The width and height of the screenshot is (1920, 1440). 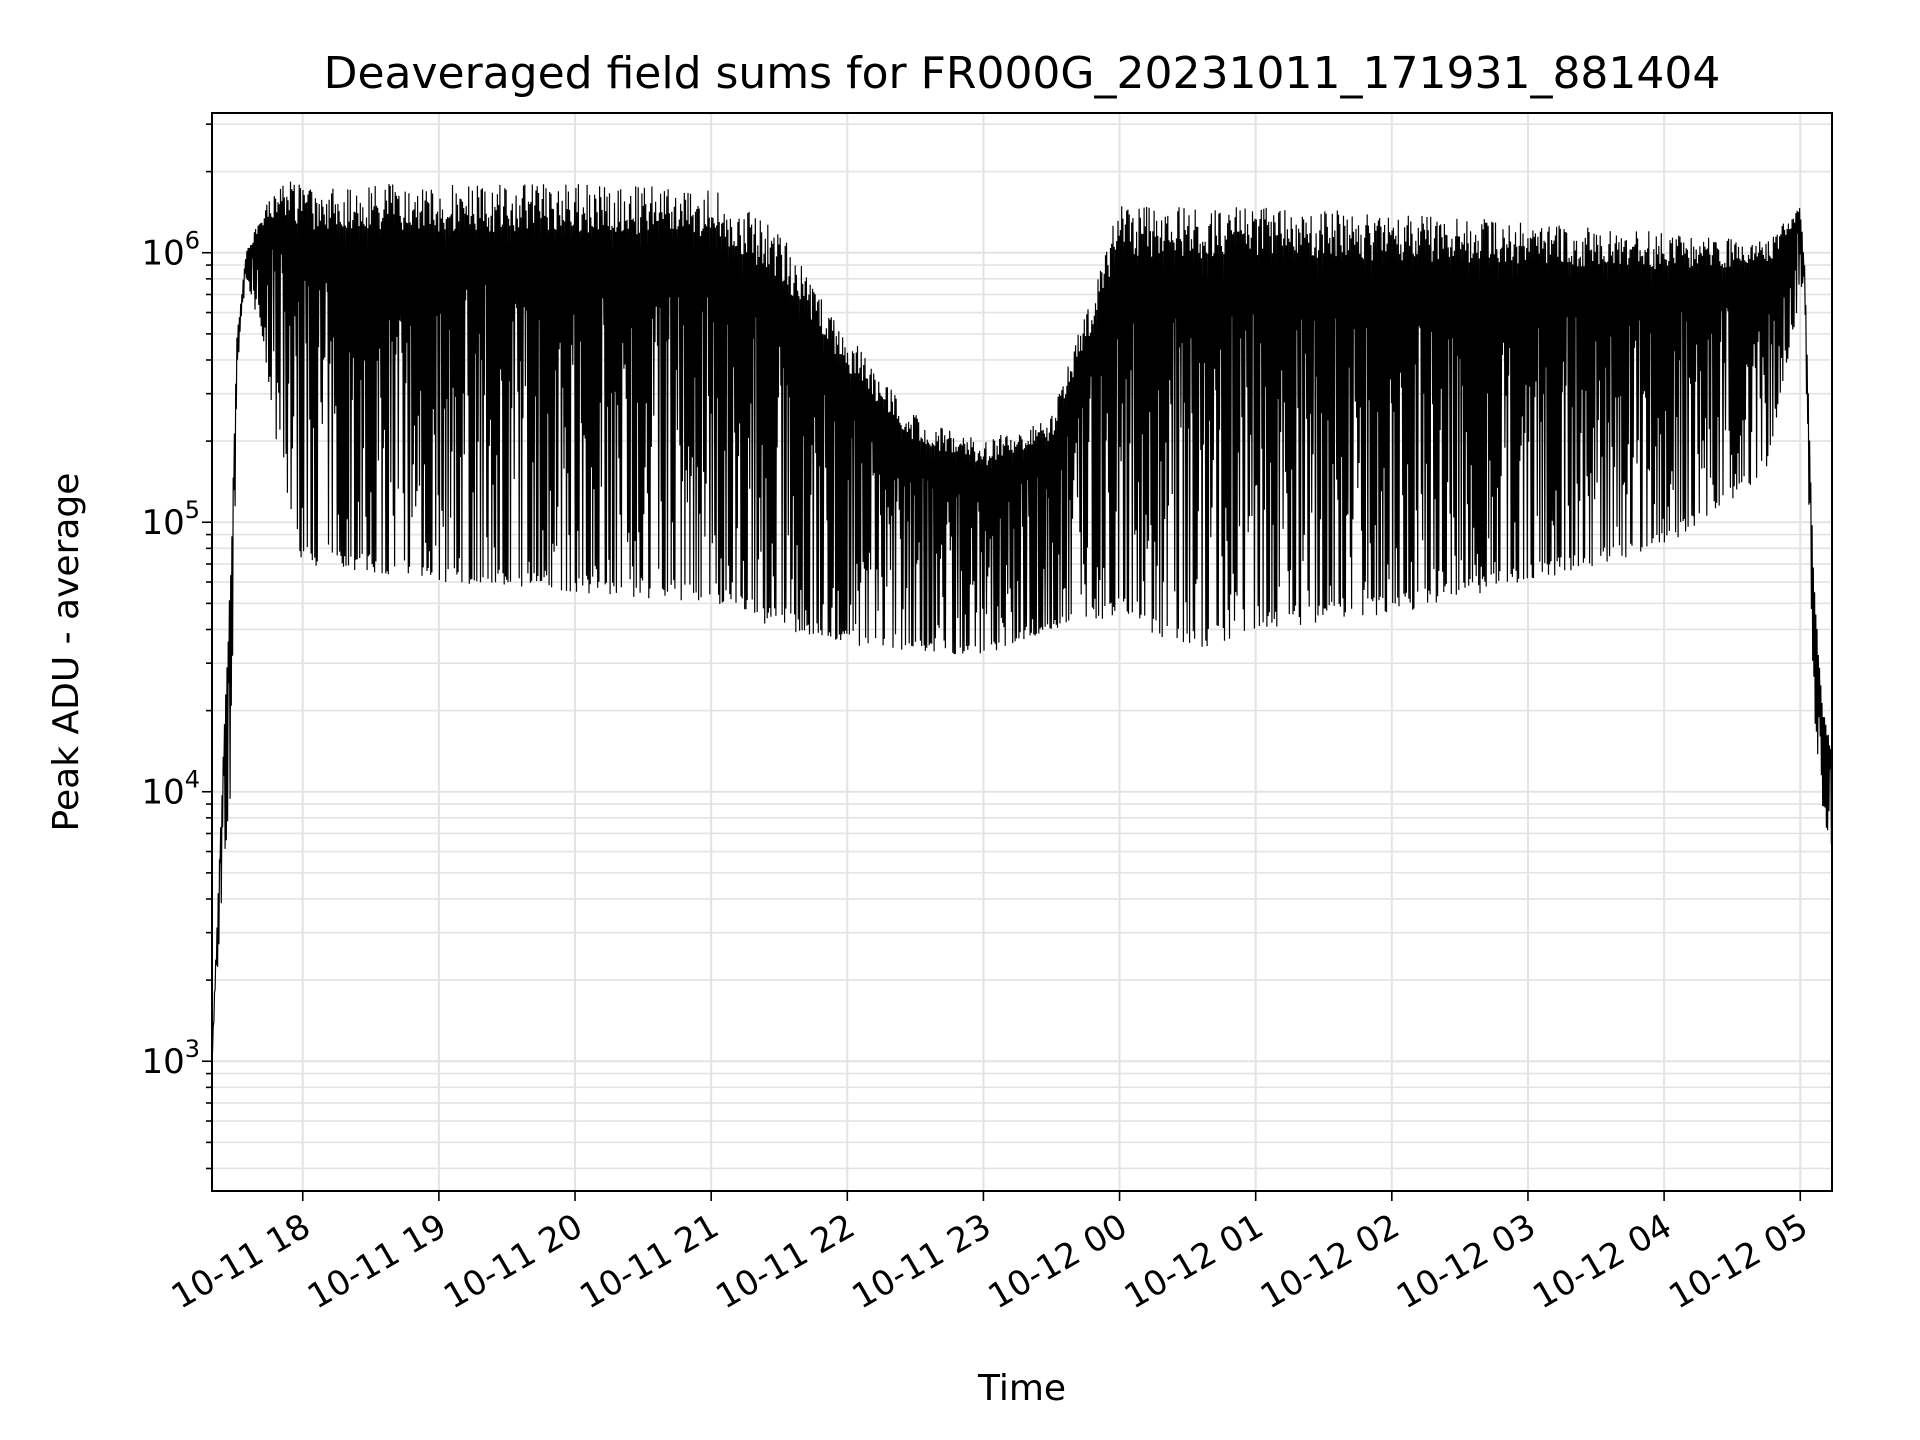 I want to click on y-tick-label: 10⁶, so click(x=170, y=250).